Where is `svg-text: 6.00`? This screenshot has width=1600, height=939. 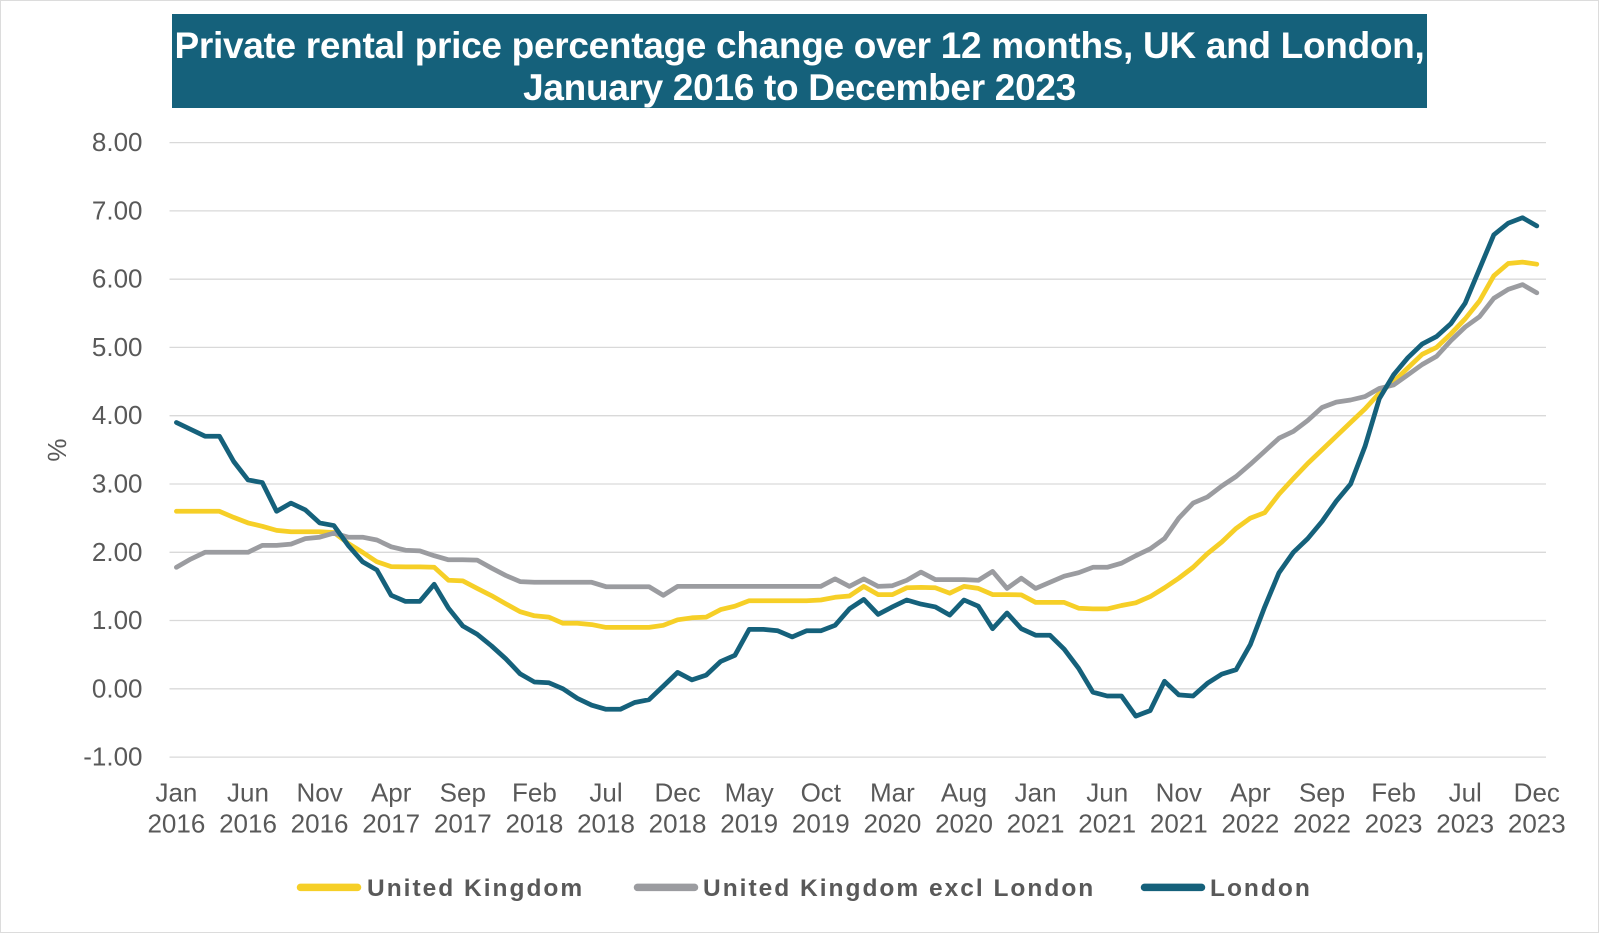 svg-text: 6.00 is located at coordinates (117, 279).